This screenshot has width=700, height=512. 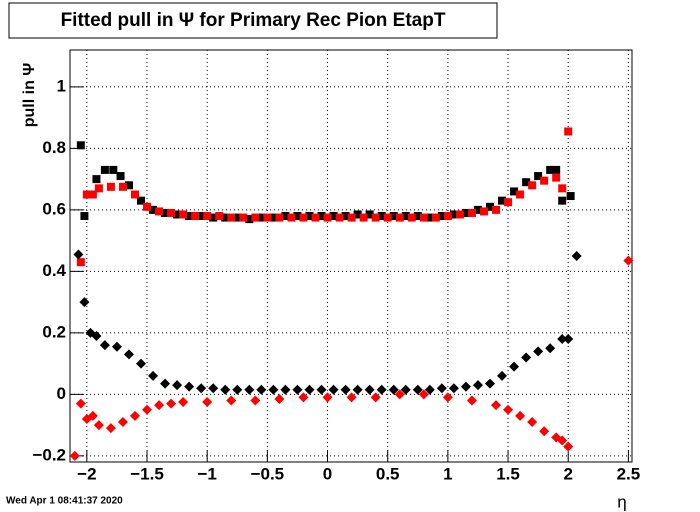 I want to click on y-tick-label: 1, so click(x=61, y=85).